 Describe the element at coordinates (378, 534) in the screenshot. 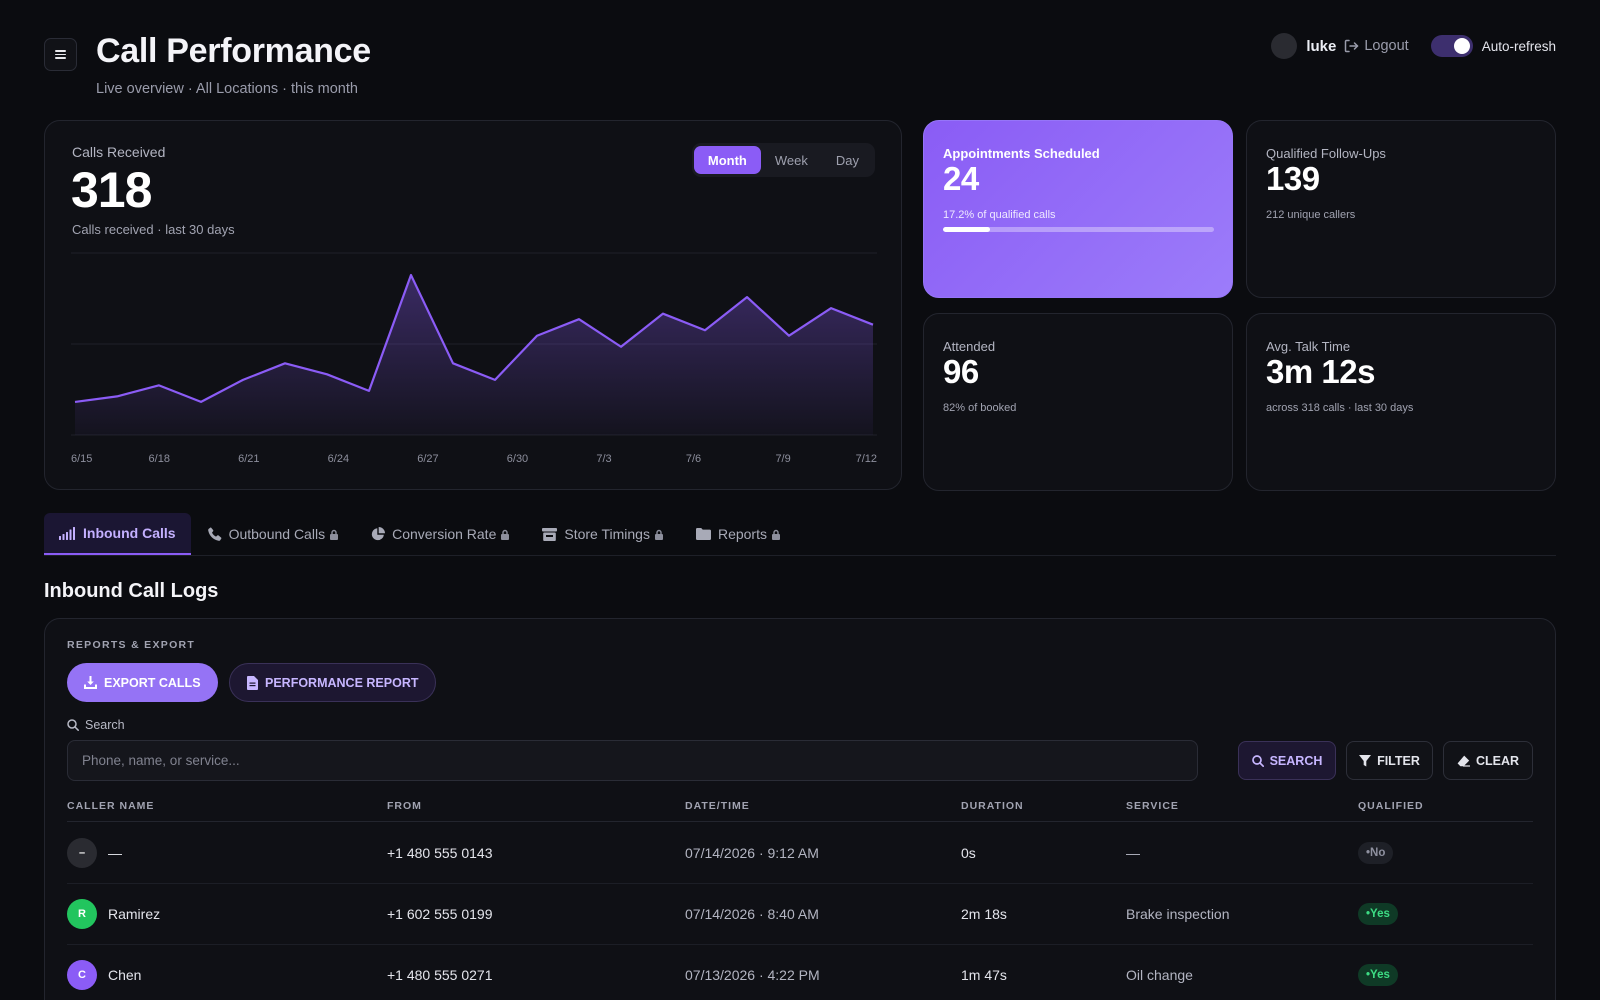

I see `pie-chart-icon` at that location.